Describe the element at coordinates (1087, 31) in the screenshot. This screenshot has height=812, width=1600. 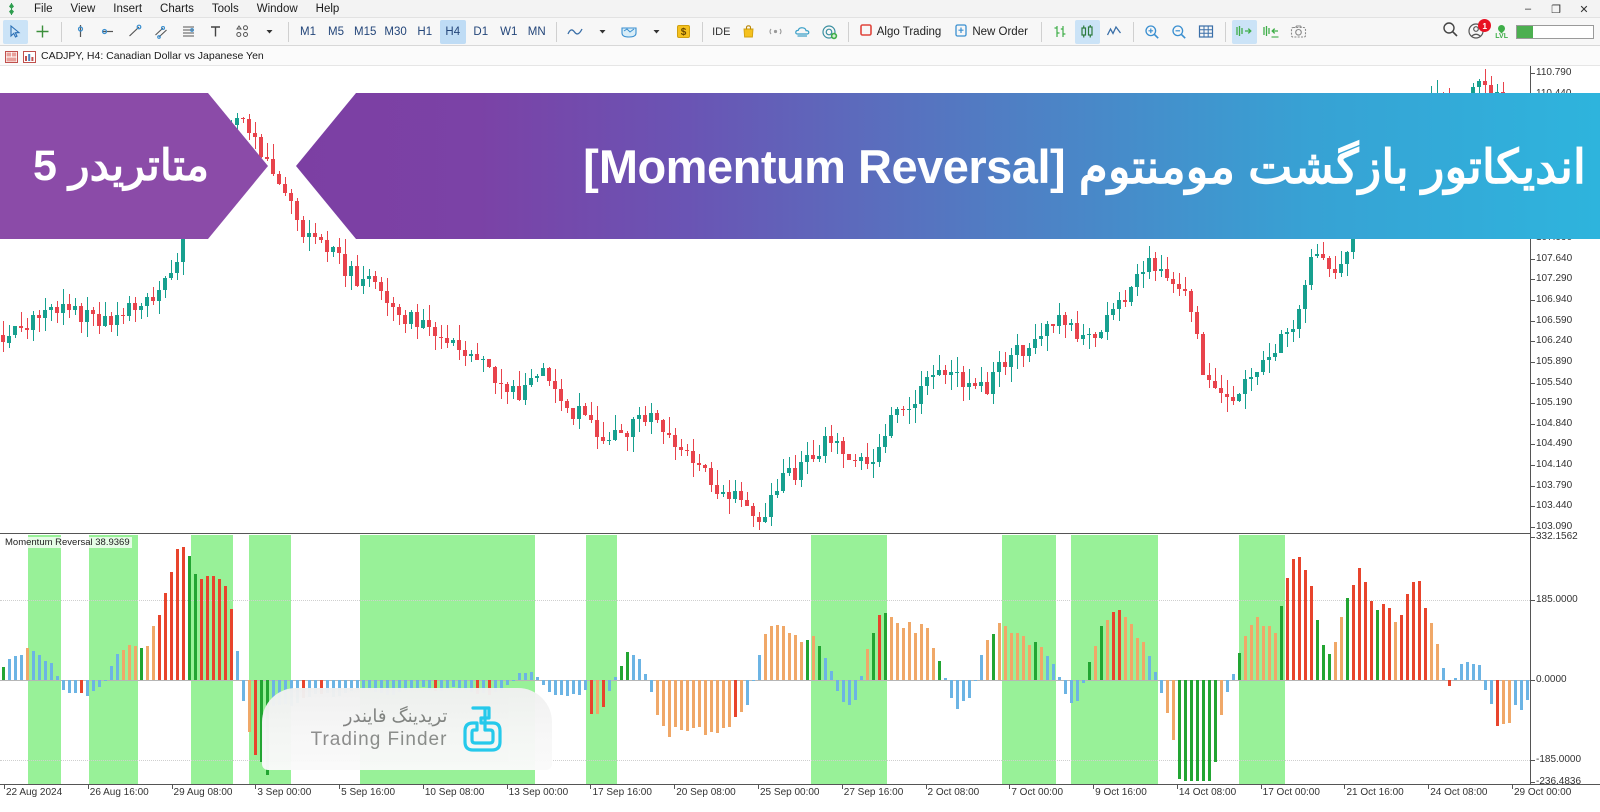
I see `candlestick-chart-button` at that location.